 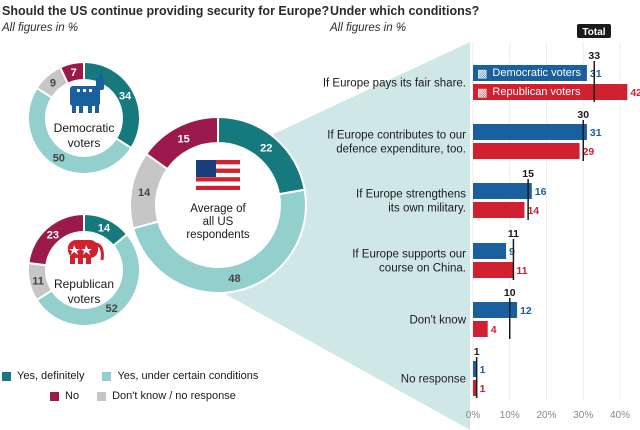 I want to click on average-label-line: all US, so click(x=218, y=222).